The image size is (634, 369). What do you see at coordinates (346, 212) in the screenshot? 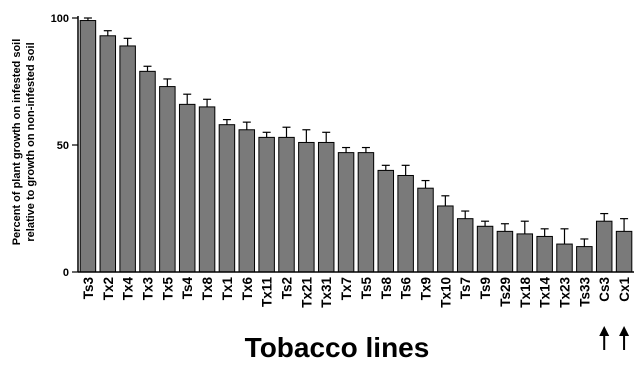
I see `bar-tx7` at bounding box center [346, 212].